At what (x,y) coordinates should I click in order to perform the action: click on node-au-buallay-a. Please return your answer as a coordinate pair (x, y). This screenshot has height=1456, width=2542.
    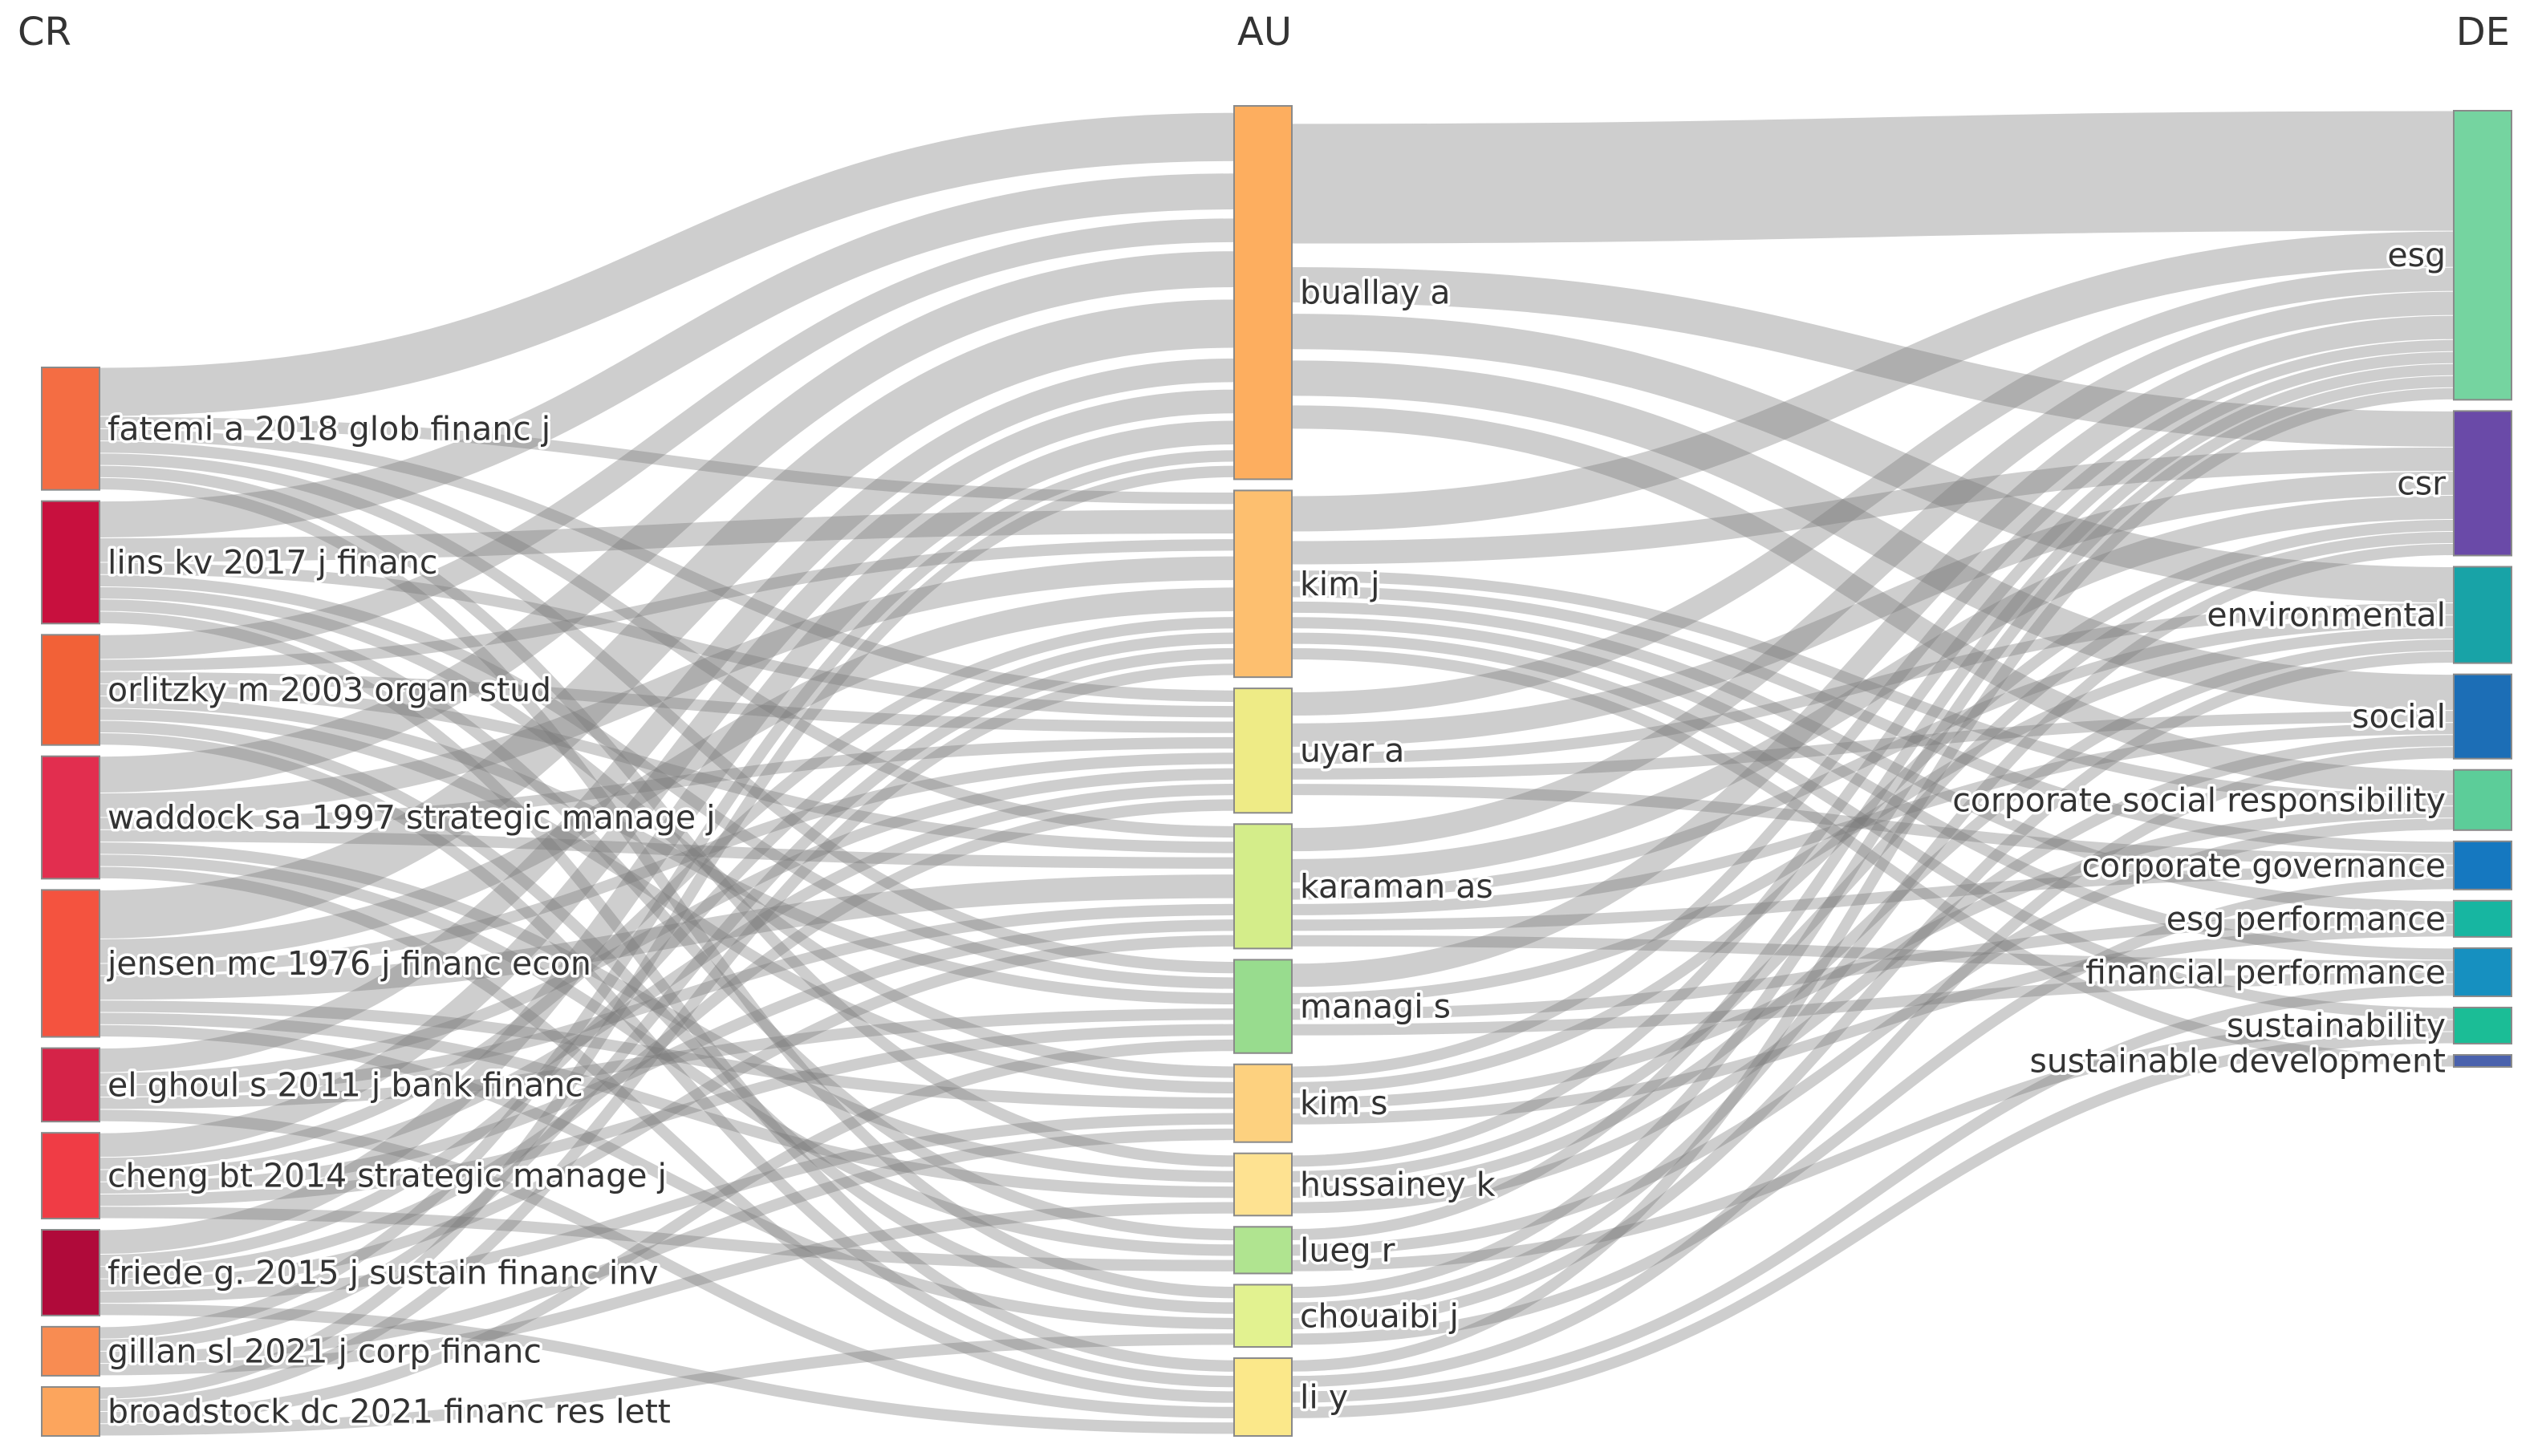
    Looking at the image, I should click on (1263, 293).